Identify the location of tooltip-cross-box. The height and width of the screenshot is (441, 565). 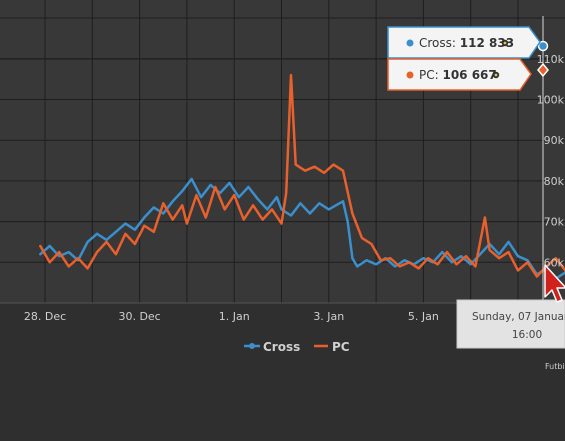
(464, 42).